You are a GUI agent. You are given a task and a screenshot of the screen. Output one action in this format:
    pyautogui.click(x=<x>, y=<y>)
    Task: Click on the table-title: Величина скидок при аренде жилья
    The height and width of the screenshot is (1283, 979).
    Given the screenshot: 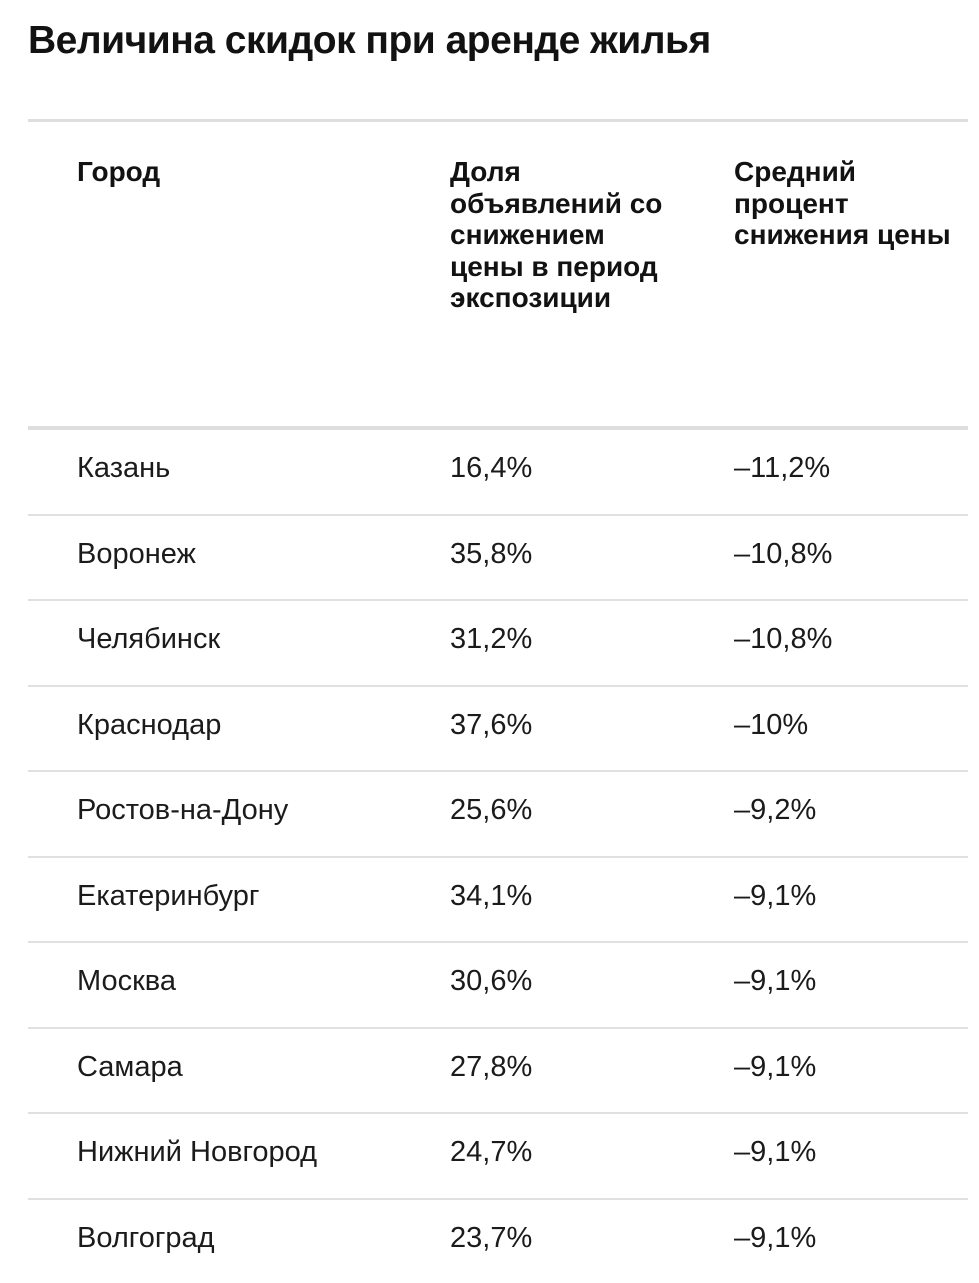 What is the action you would take?
    pyautogui.click(x=493, y=41)
    